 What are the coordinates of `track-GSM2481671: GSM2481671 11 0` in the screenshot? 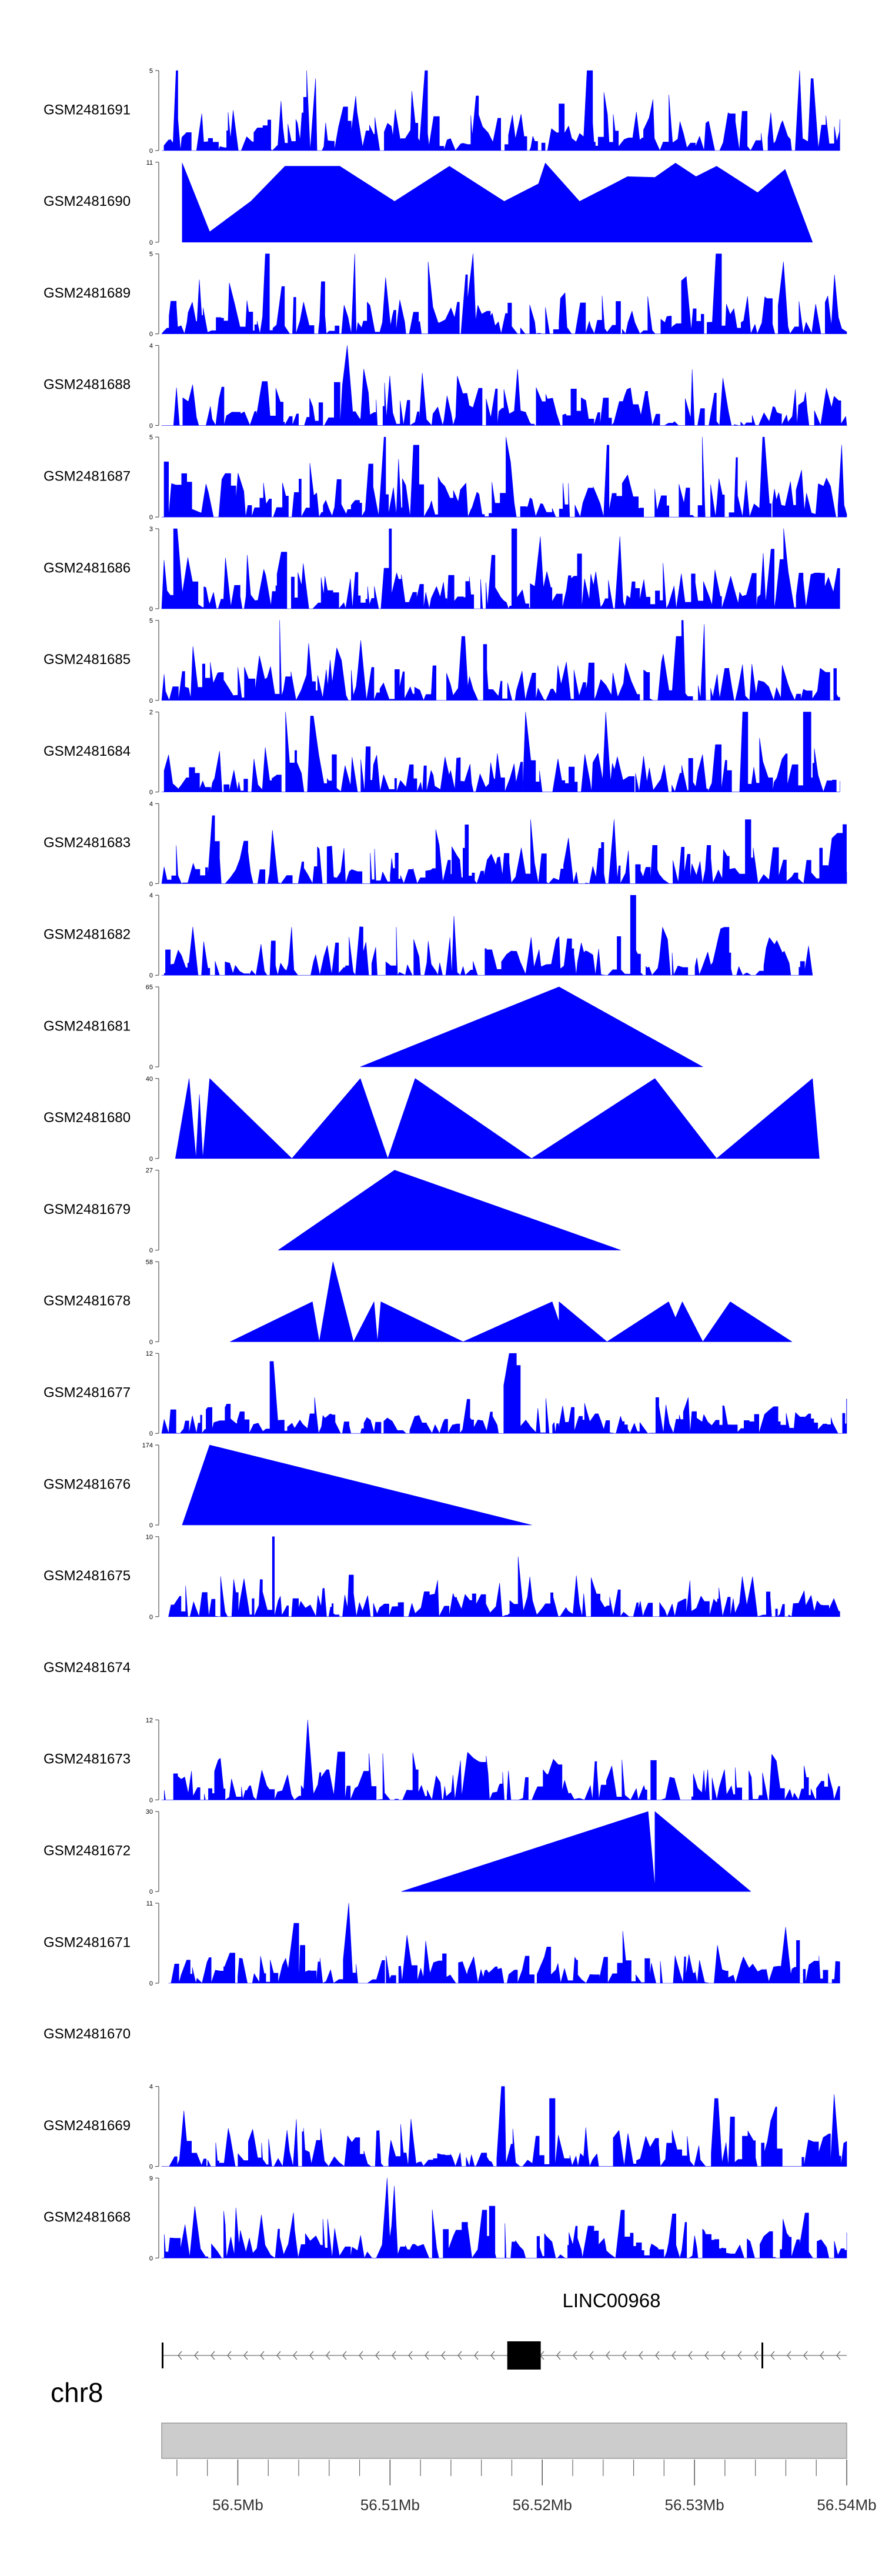 It's located at (442, 1943).